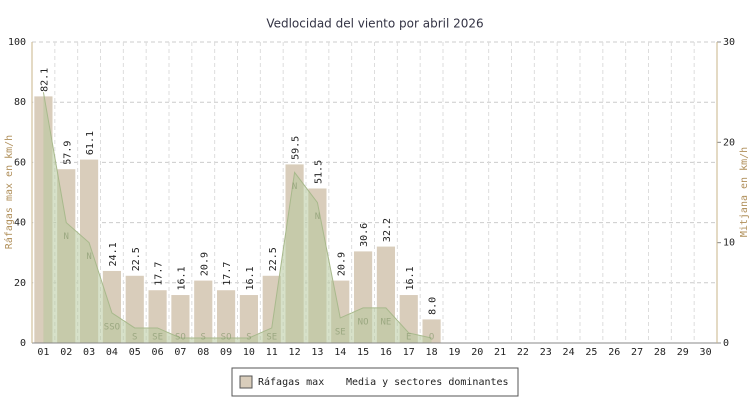 The image size is (750, 400). Describe the element at coordinates (203, 352) in the screenshot. I see `x-tick-label: 08` at that location.